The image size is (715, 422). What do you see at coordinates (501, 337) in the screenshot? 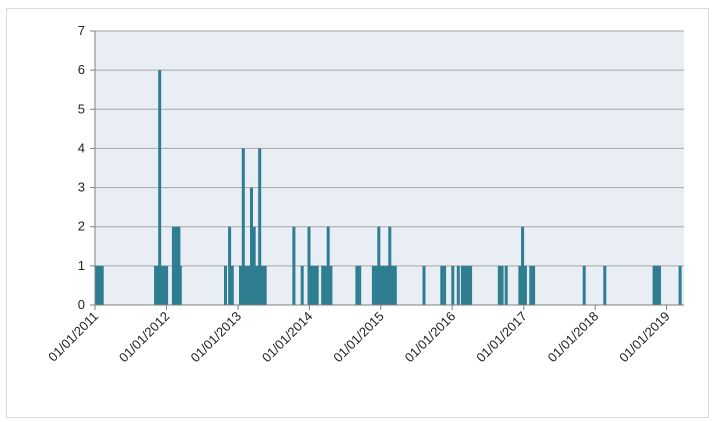
I see `x-tick-label: 01/01/2017` at bounding box center [501, 337].